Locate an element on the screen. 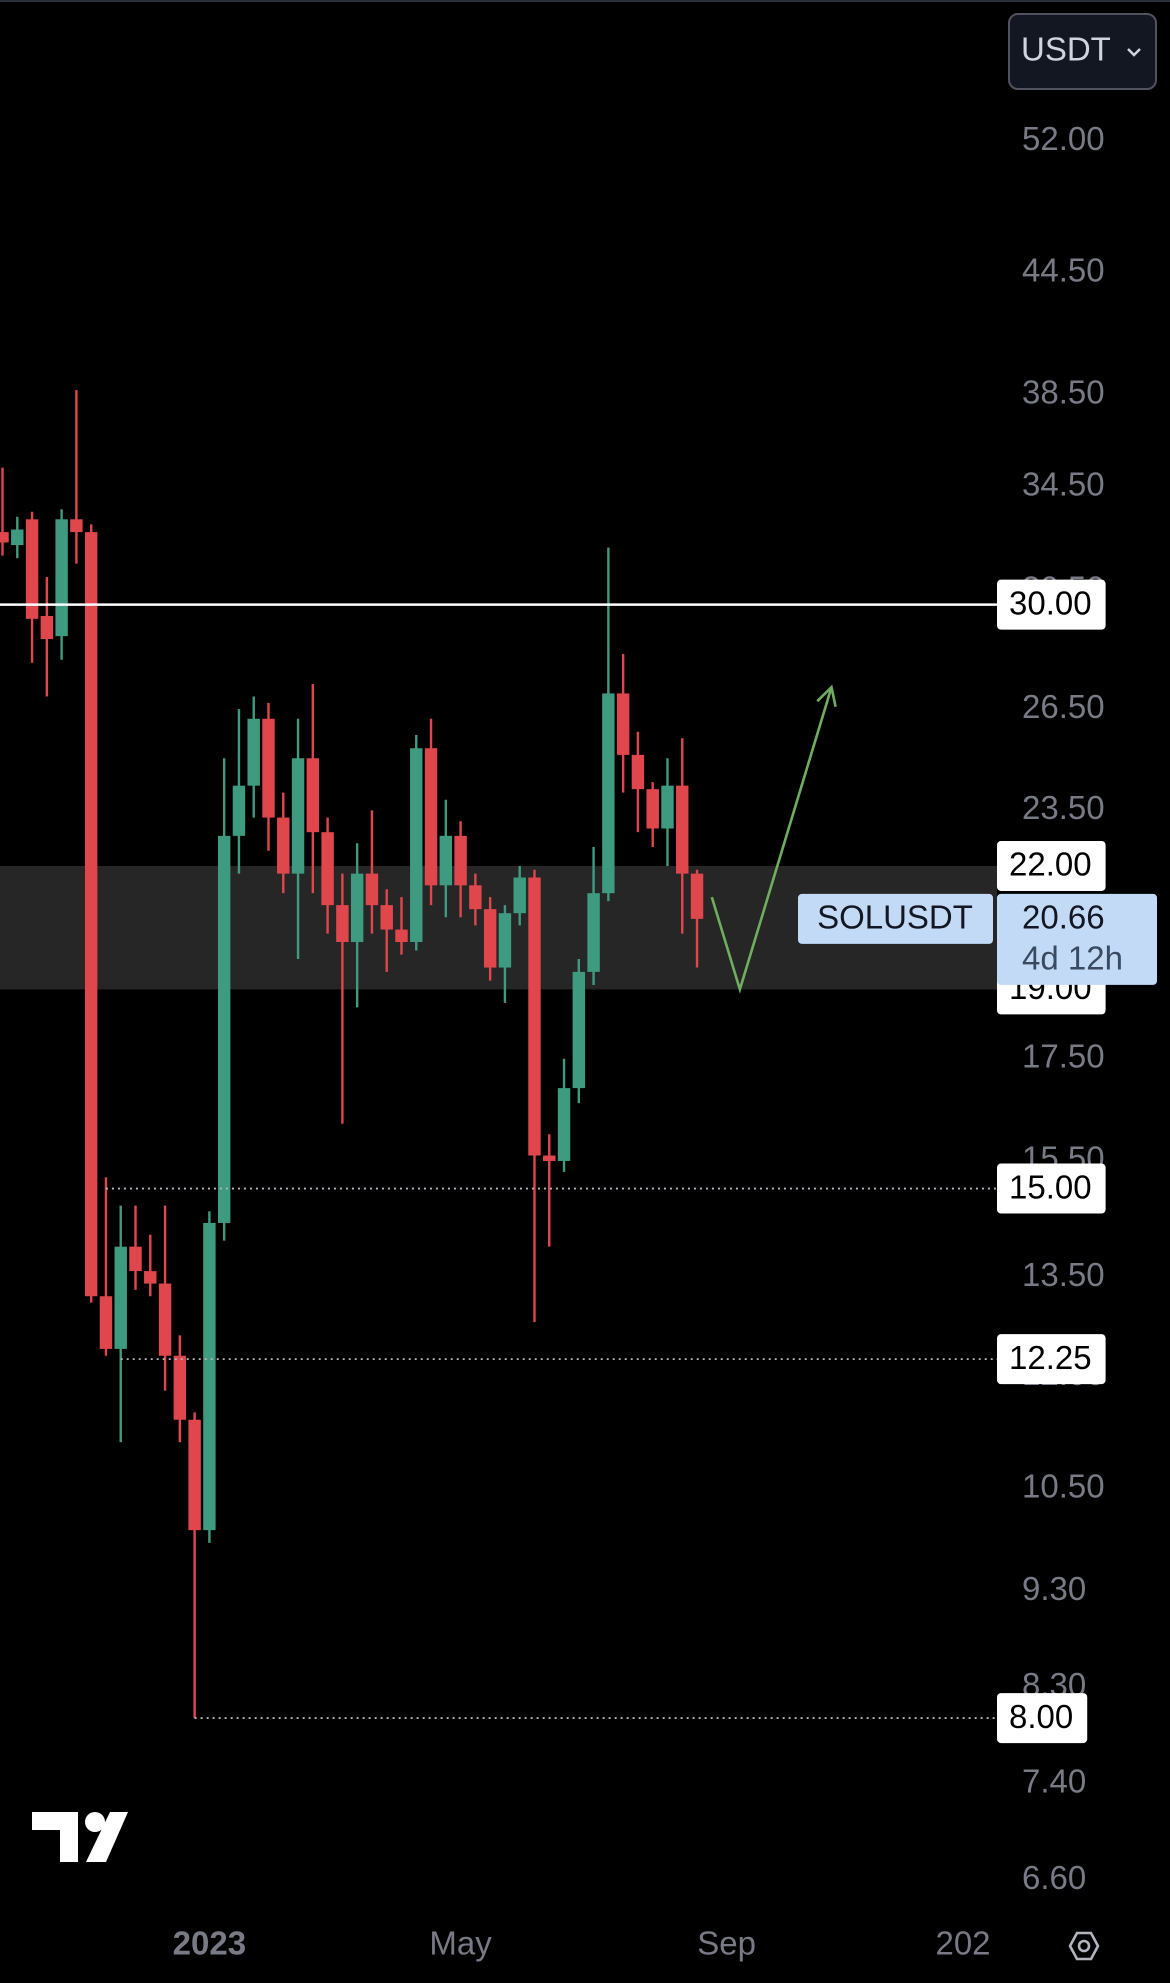 This screenshot has width=1170, height=1983. currency-button-chevron is located at coordinates (1134, 52).